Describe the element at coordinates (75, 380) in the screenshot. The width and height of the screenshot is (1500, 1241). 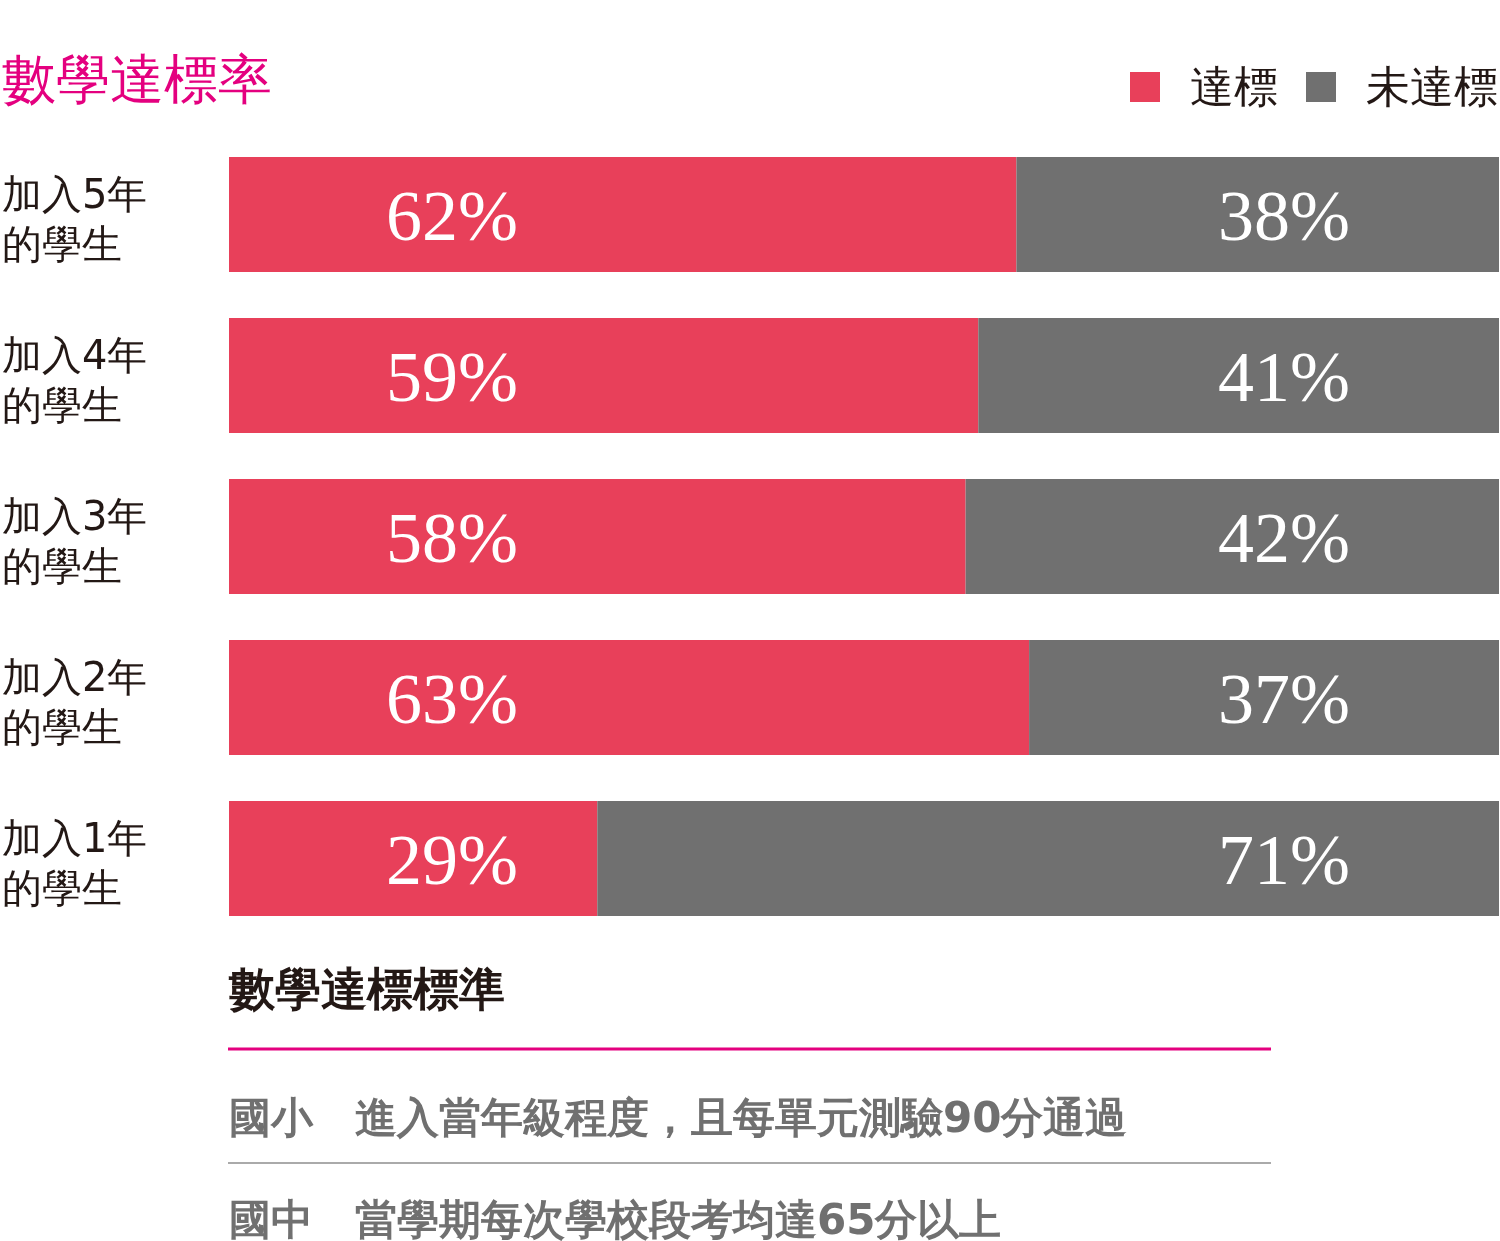
I see `y-tick-label: 加入4年的學生` at that location.